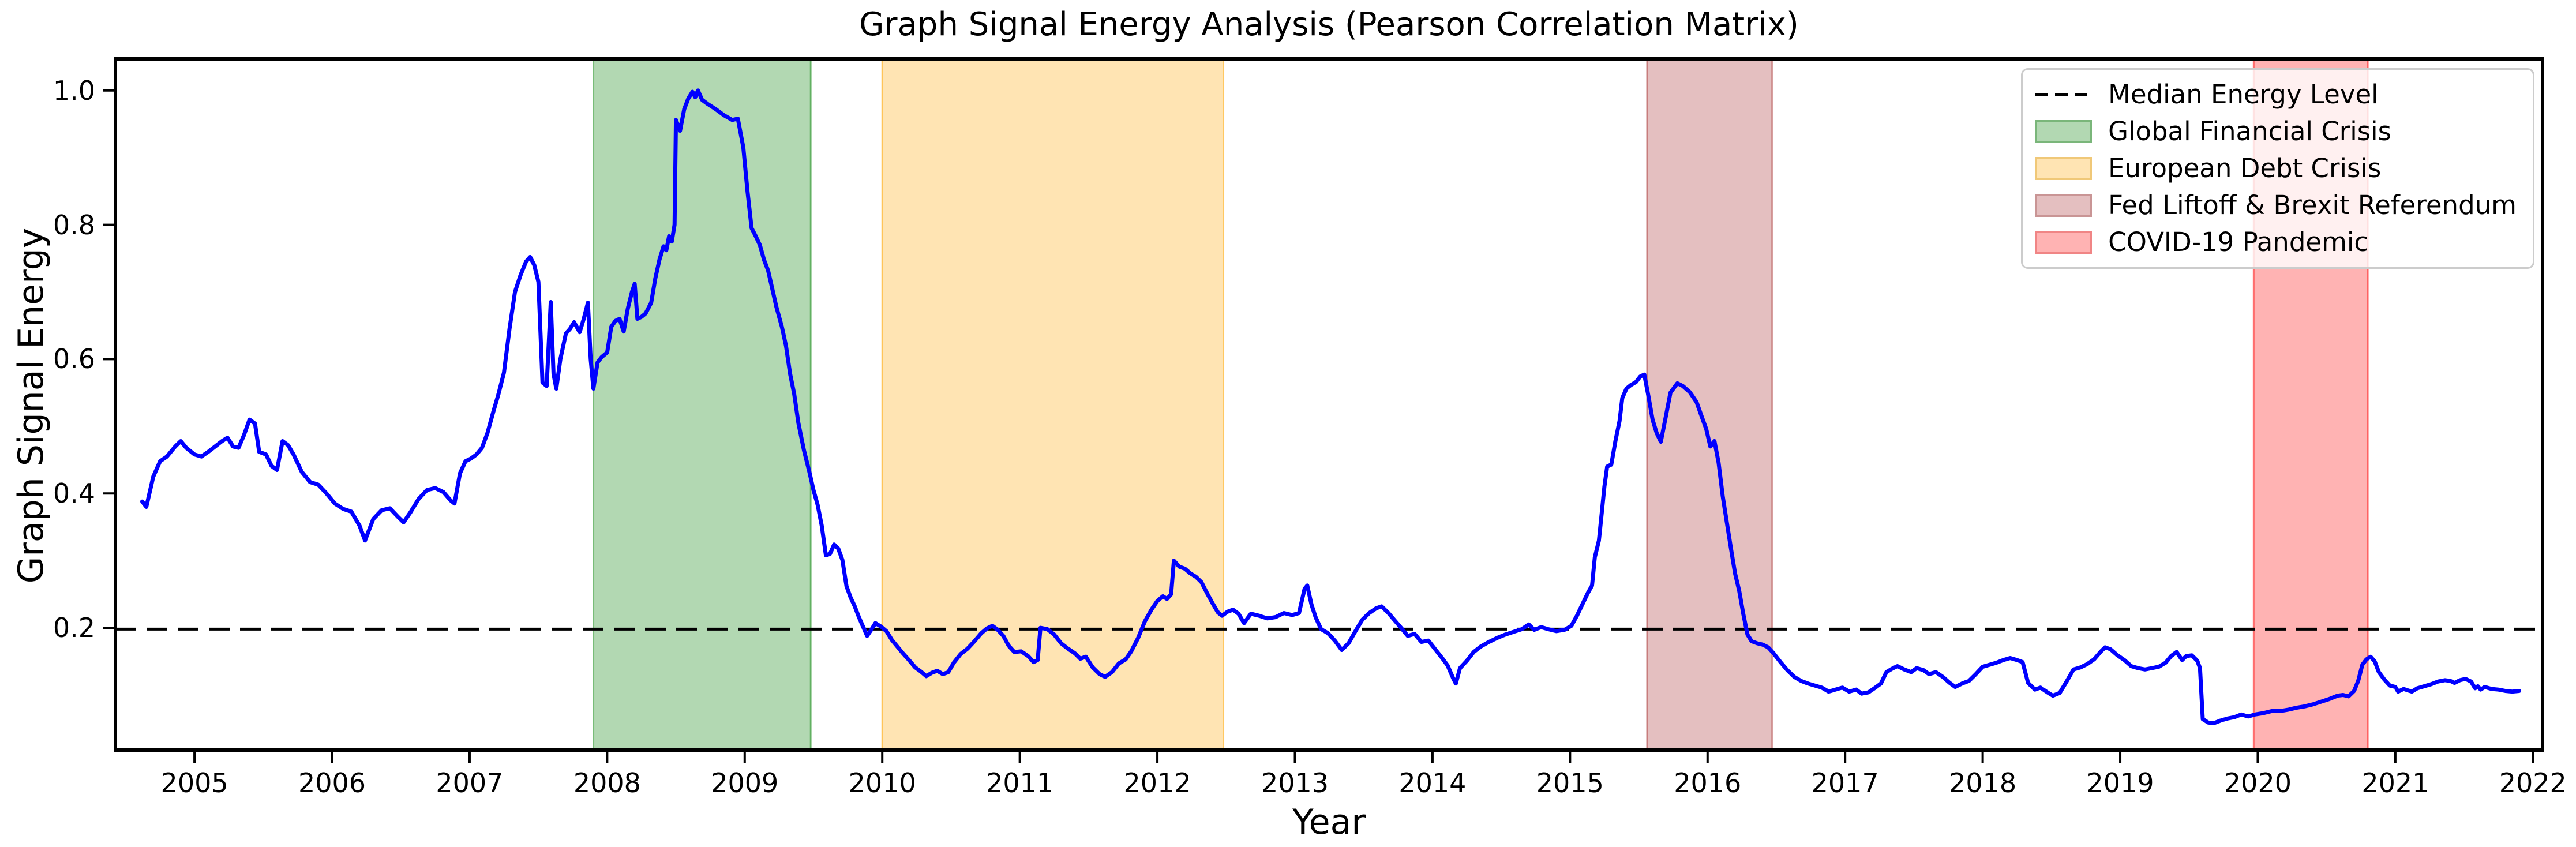 The width and height of the screenshot is (2576, 847). Describe the element at coordinates (2243, 95) in the screenshot. I see `legend-label: Median Energy Level` at that location.